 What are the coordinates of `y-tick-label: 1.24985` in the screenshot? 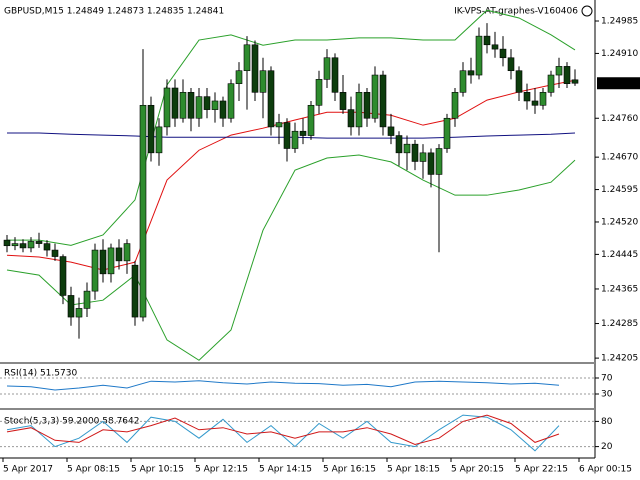 It's located at (619, 22).